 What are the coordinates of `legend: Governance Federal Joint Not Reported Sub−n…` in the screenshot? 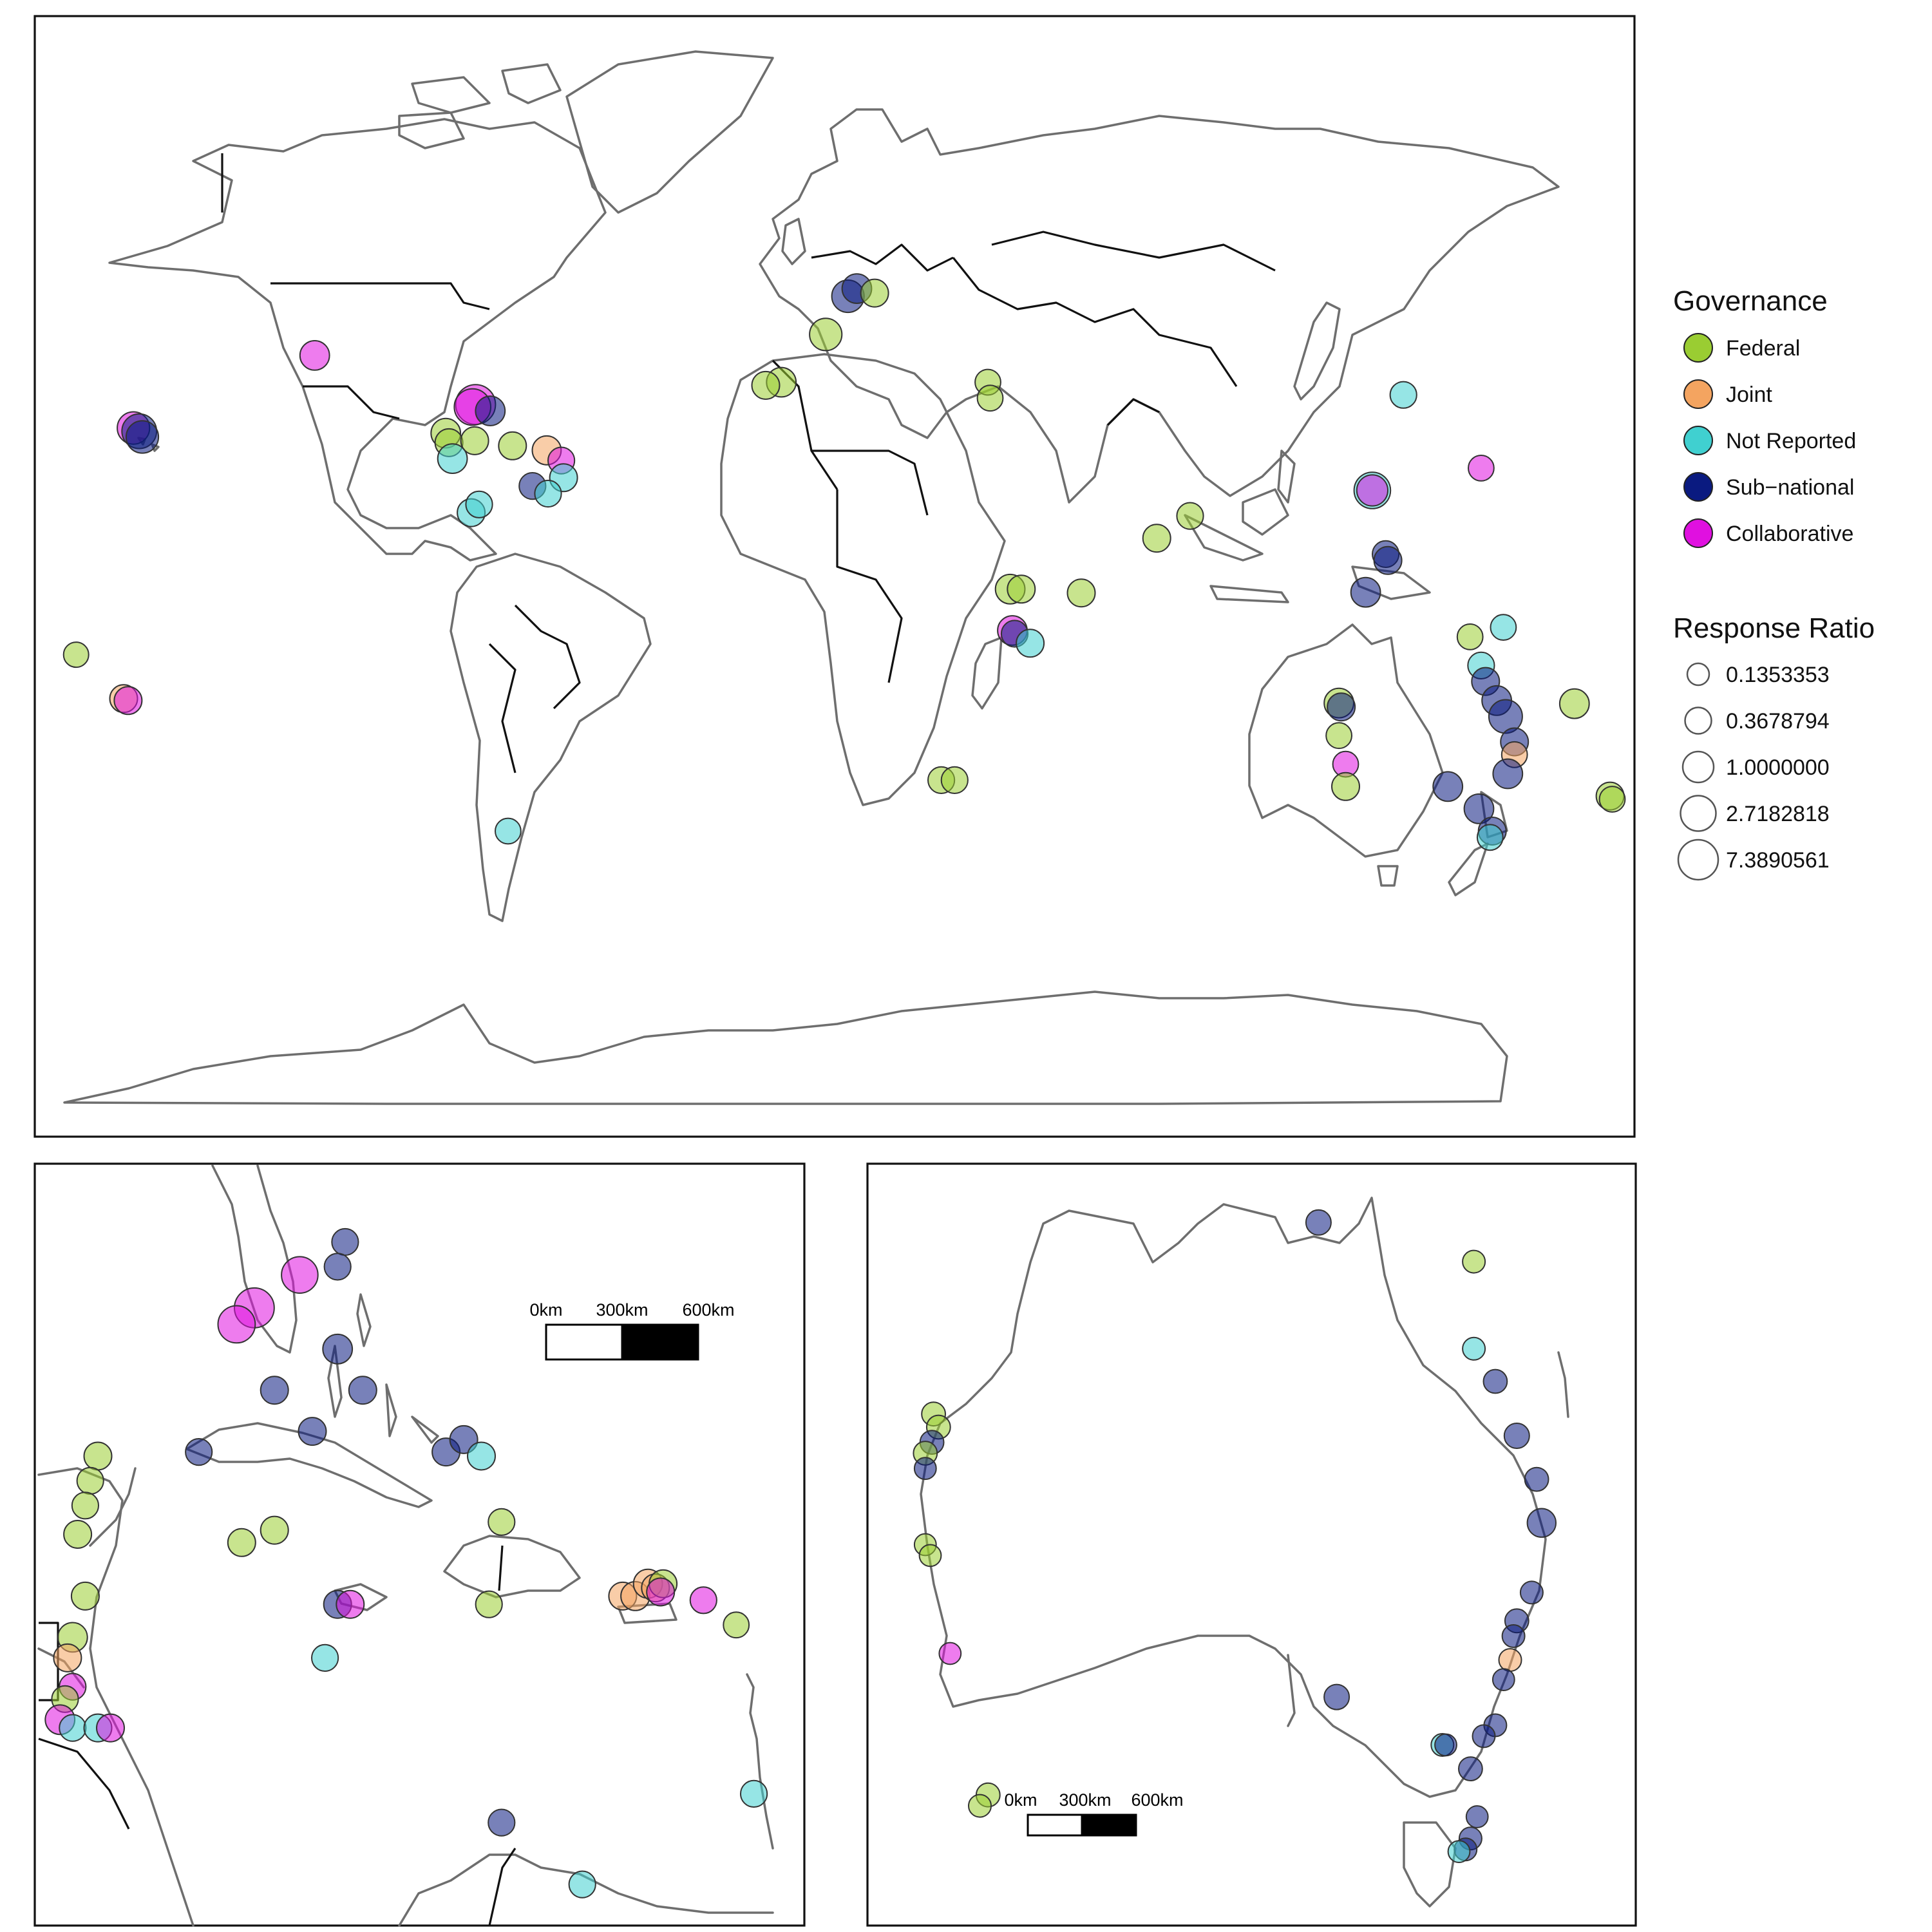 It's located at (1774, 583).